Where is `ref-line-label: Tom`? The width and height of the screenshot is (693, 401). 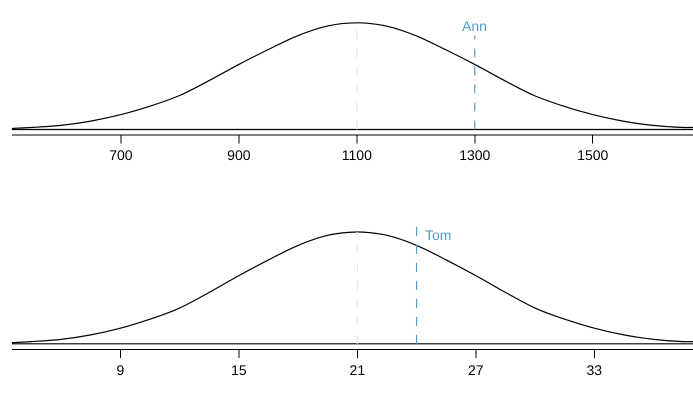
ref-line-label: Tom is located at coordinates (438, 235).